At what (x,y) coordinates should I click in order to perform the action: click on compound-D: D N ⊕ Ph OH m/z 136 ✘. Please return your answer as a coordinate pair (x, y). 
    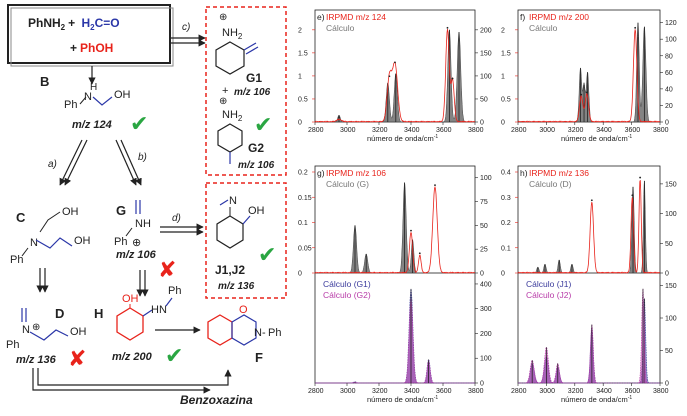
    Looking at the image, I should click on (46, 338).